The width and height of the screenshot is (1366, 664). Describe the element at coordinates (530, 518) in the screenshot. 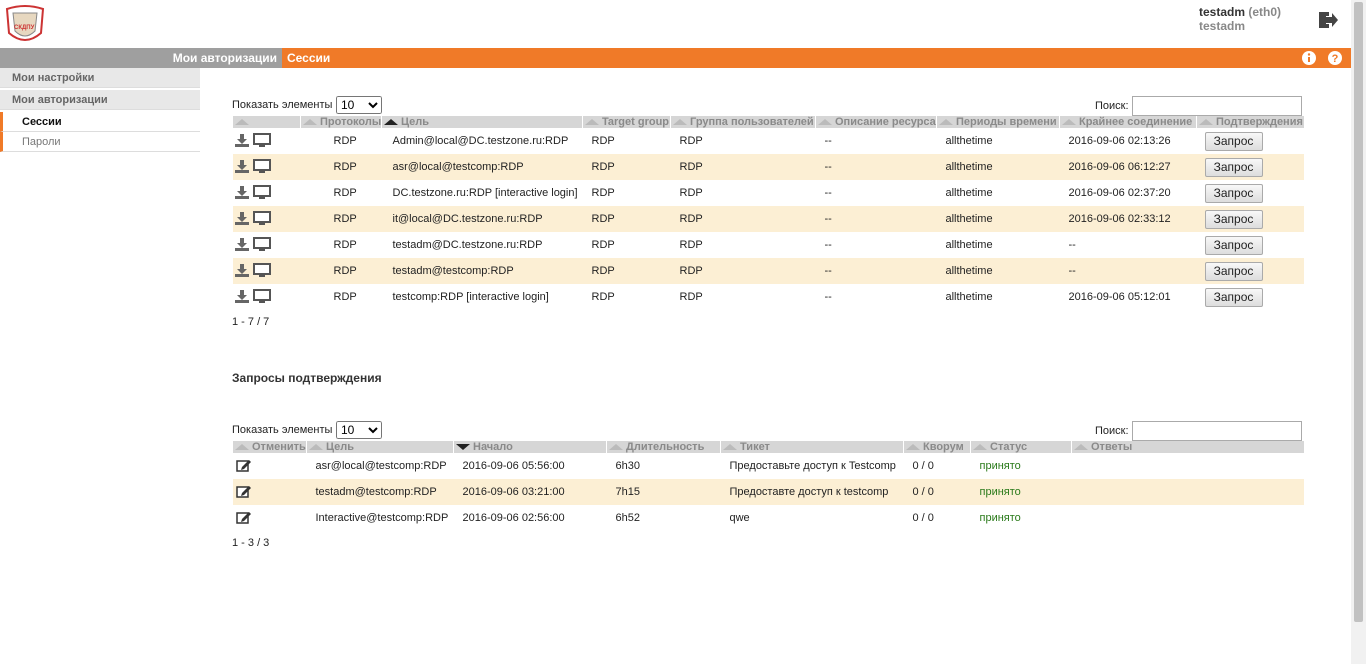

I see `cell: 2016-09-06 02:56:00` at that location.